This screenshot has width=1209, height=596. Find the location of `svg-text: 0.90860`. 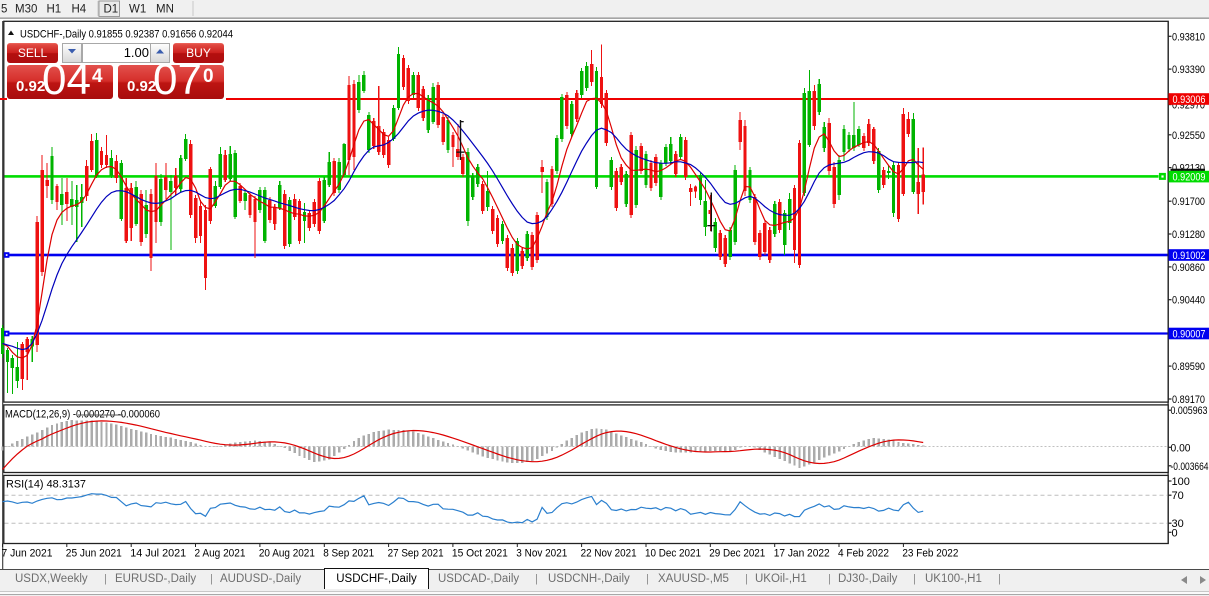

svg-text: 0.90860 is located at coordinates (1188, 268).